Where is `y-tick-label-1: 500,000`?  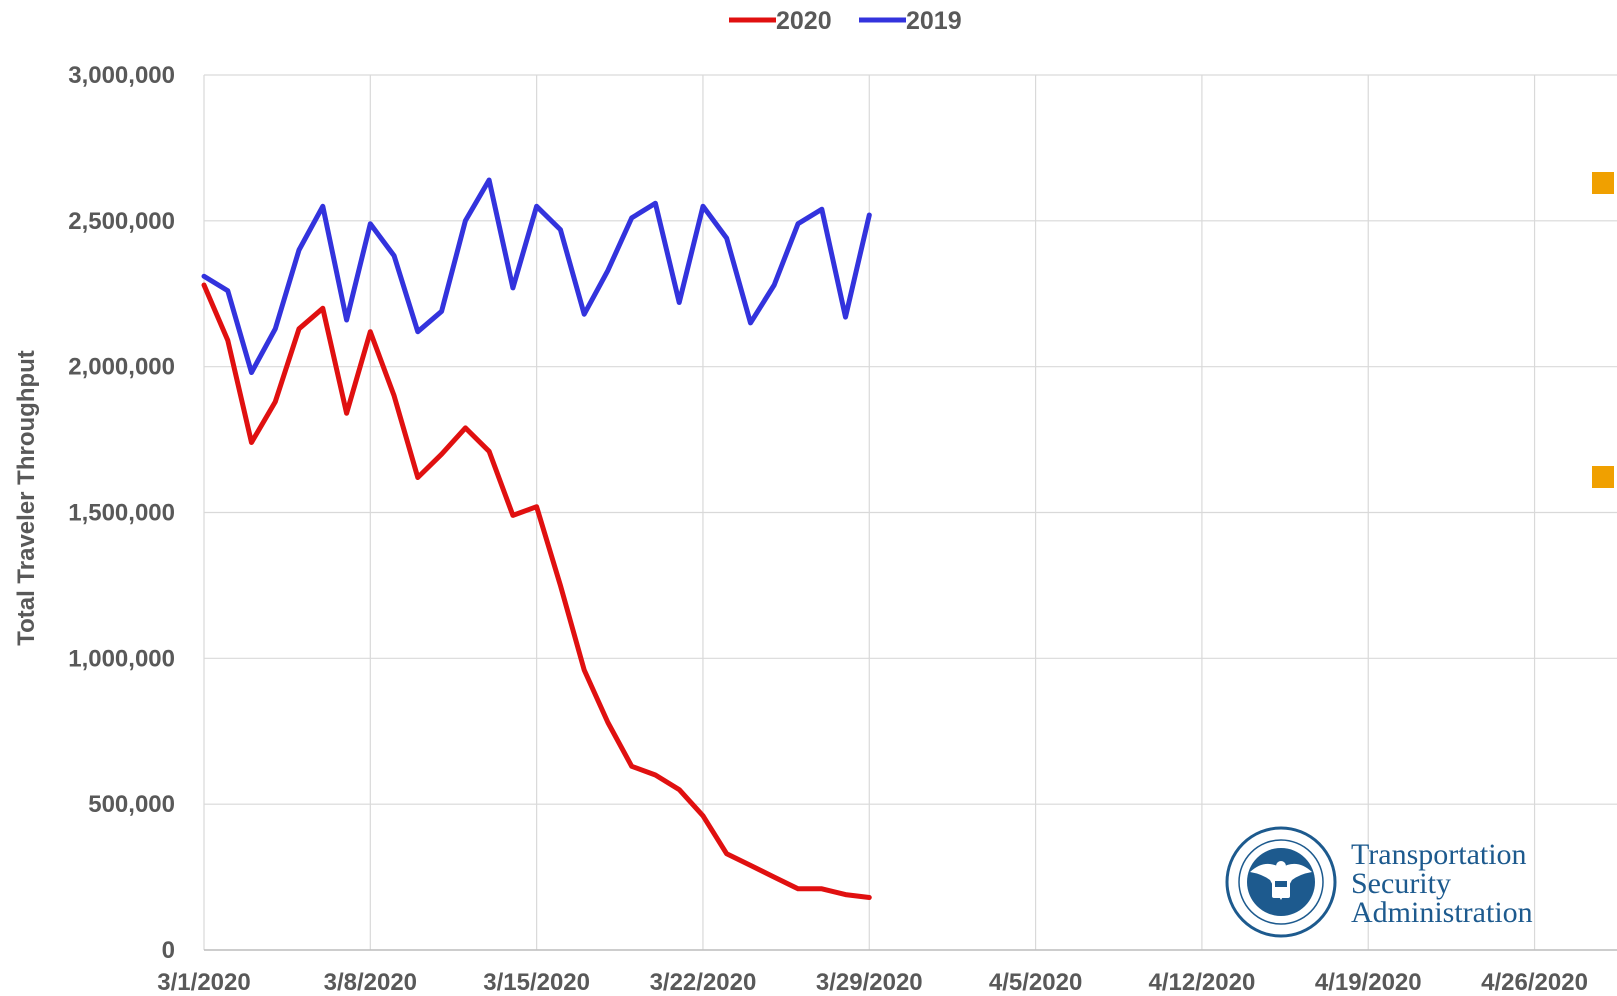 y-tick-label-1: 500,000 is located at coordinates (131, 804).